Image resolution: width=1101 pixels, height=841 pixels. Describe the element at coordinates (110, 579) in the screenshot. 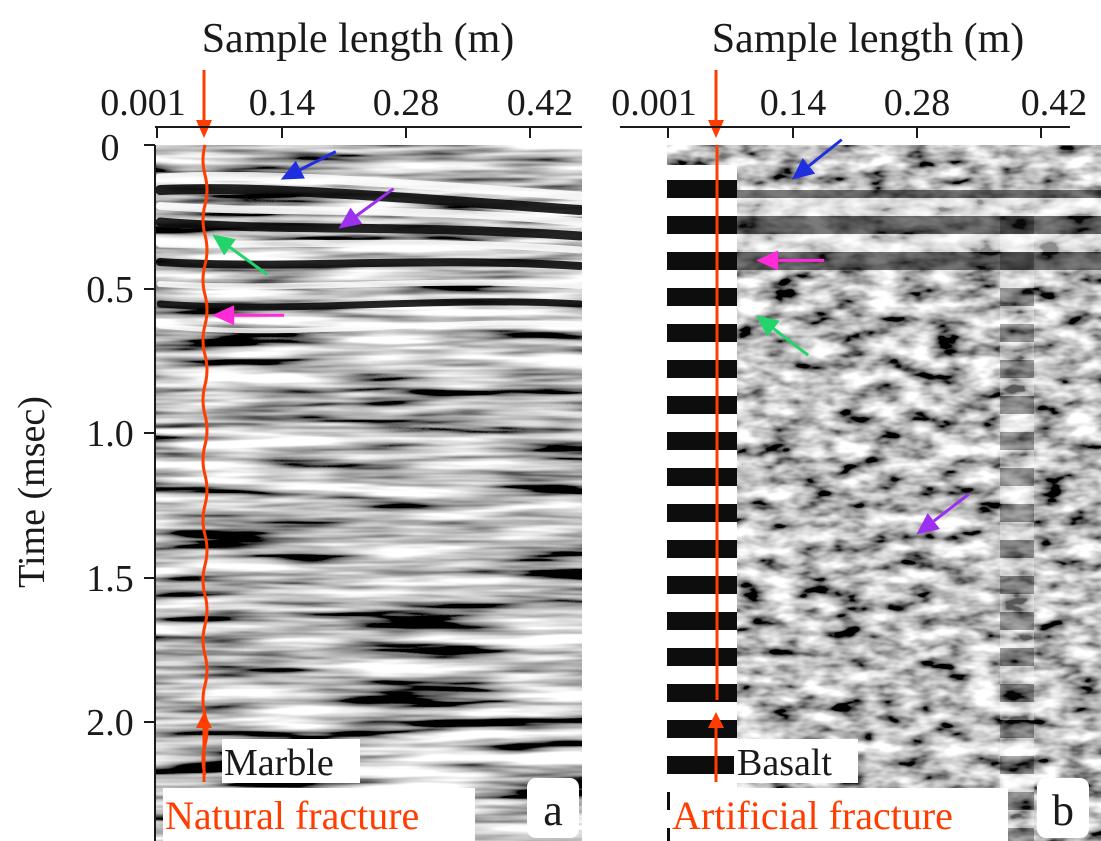

I see `y-tick-3: 1.5` at that location.